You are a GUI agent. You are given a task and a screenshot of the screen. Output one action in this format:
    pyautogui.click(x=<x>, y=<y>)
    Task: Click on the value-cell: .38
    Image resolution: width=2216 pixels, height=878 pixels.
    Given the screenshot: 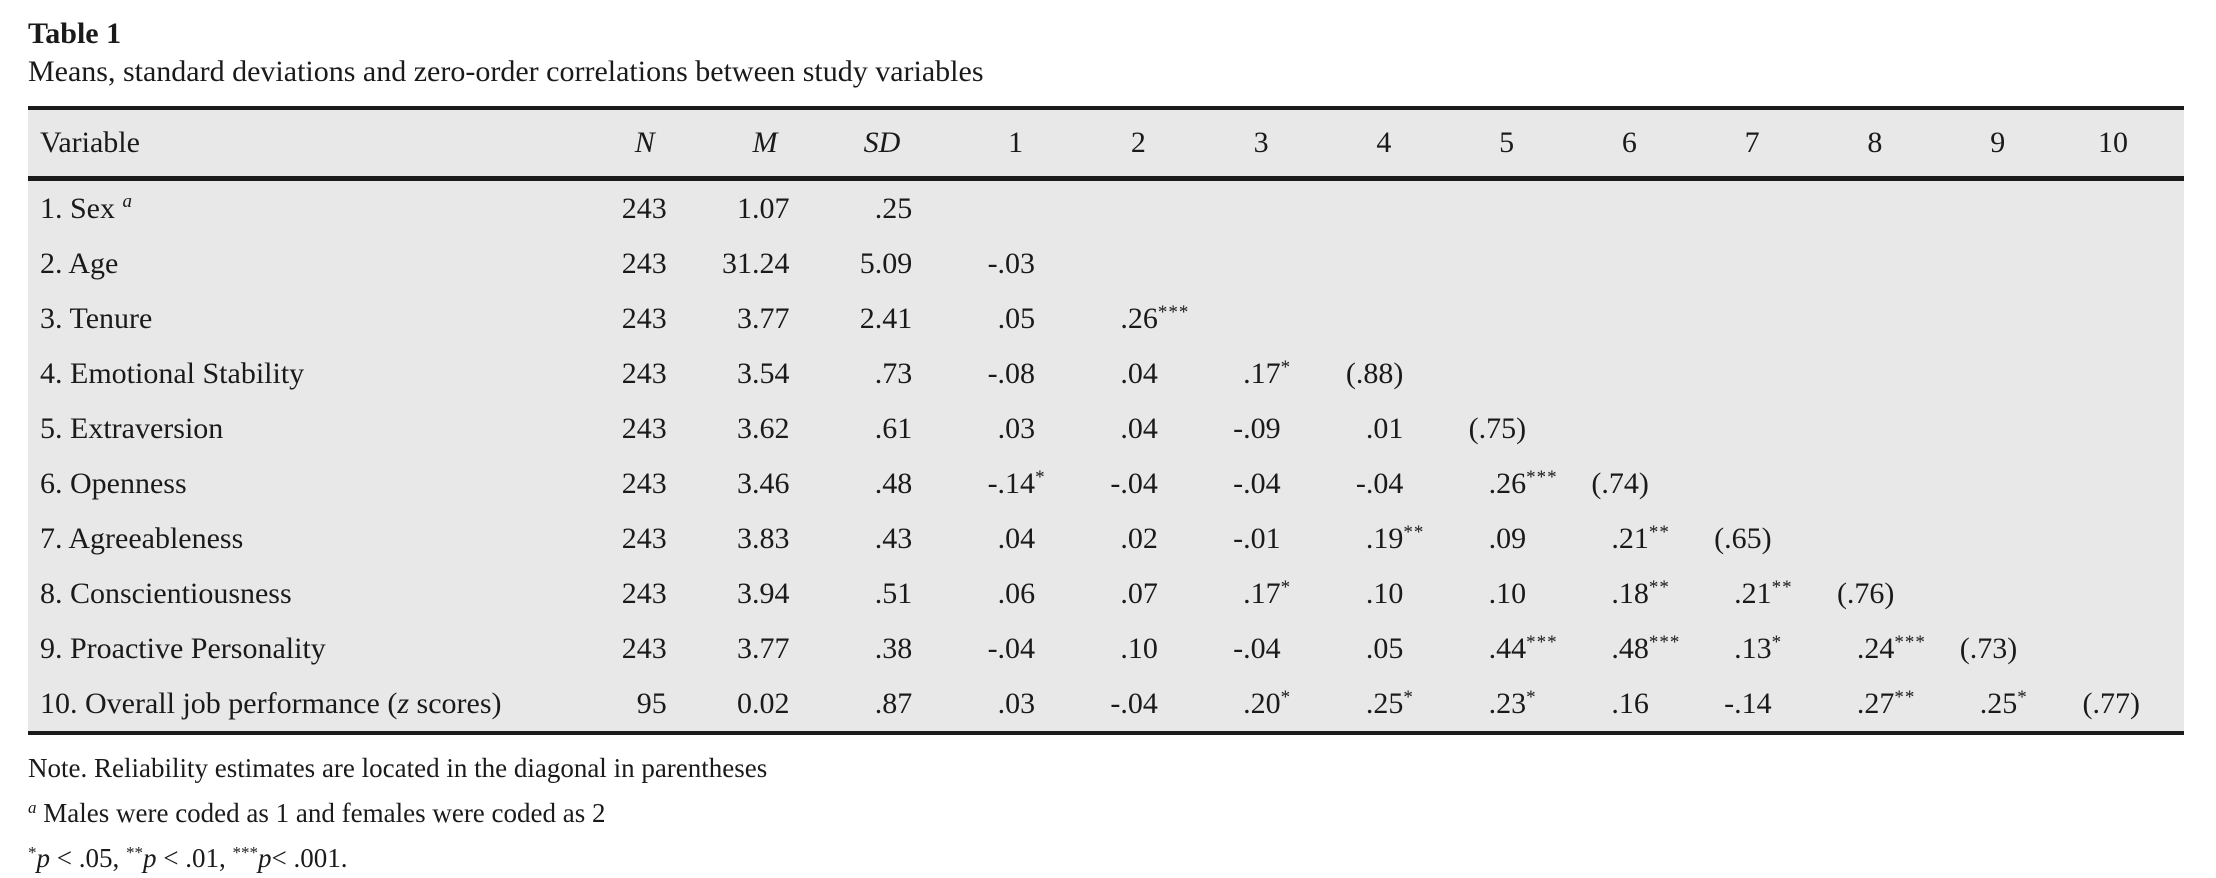 What is the action you would take?
    pyautogui.click(x=893, y=648)
    